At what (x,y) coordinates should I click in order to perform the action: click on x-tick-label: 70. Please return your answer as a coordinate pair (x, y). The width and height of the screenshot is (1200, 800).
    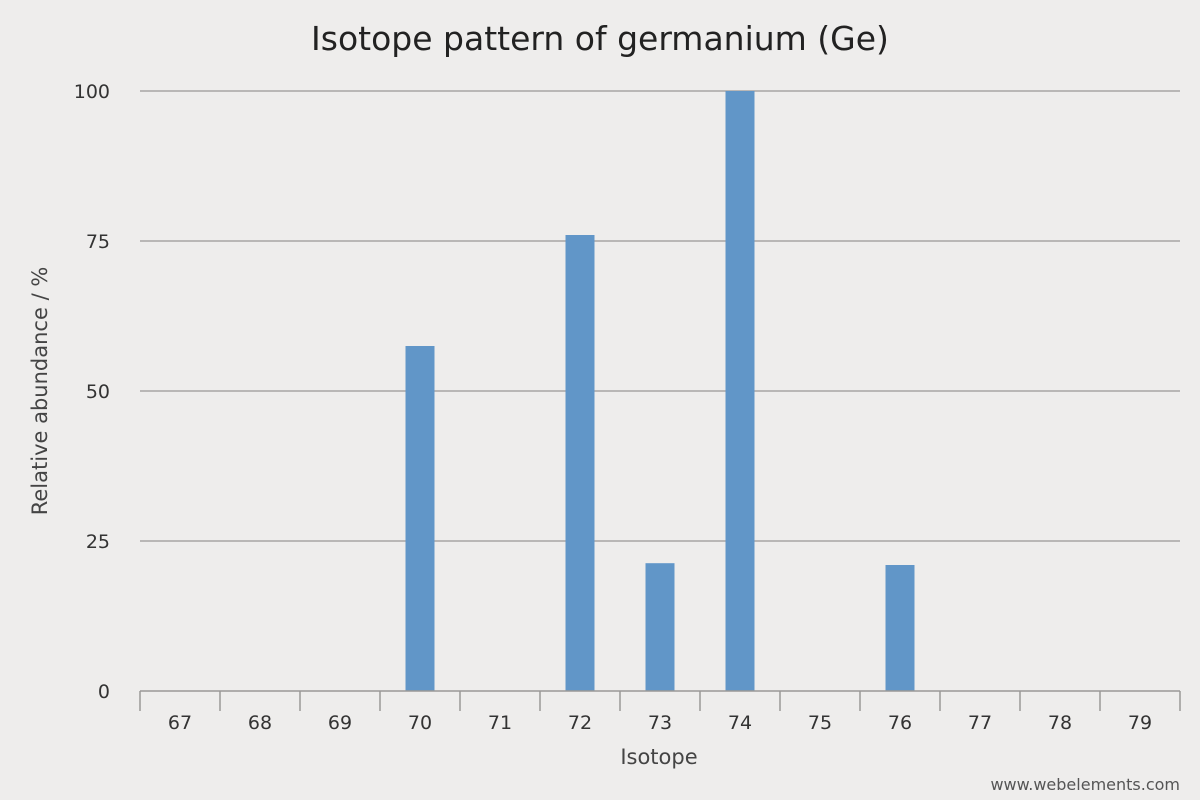
    Looking at the image, I should click on (420, 723).